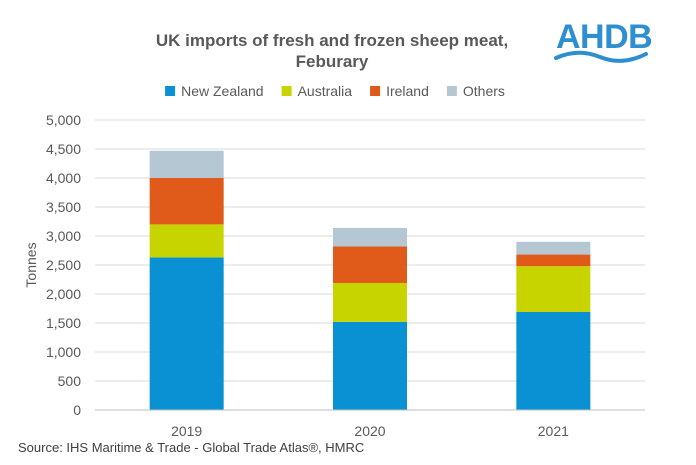 This screenshot has height=465, width=696. I want to click on legend-label: New Zealand, so click(222, 91).